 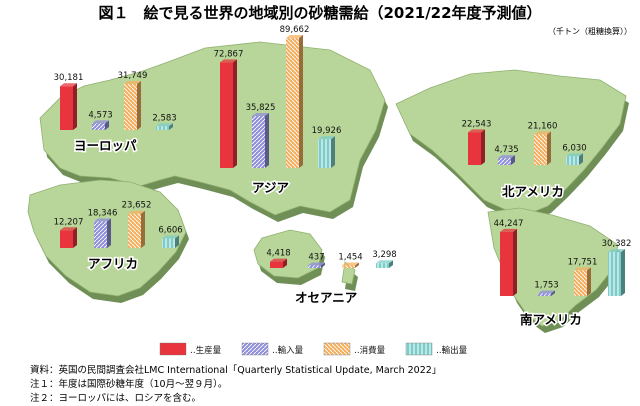 I want to click on bar-2-imports, so click(x=506, y=160).